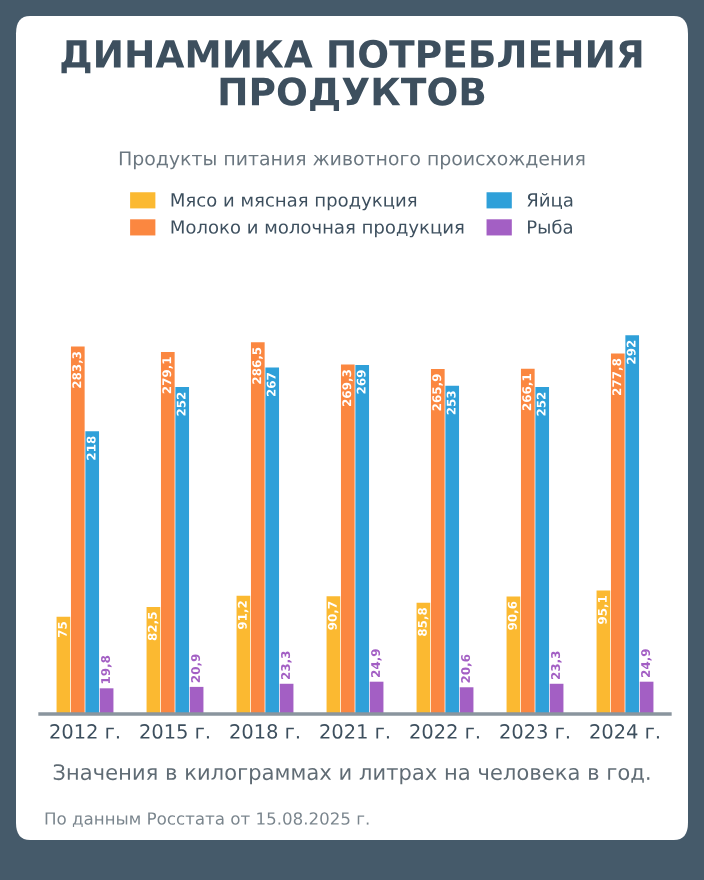 The width and height of the screenshot is (704, 880). Describe the element at coordinates (317, 229) in the screenshot. I see `legend-label: Молоко и молочная продукция` at that location.